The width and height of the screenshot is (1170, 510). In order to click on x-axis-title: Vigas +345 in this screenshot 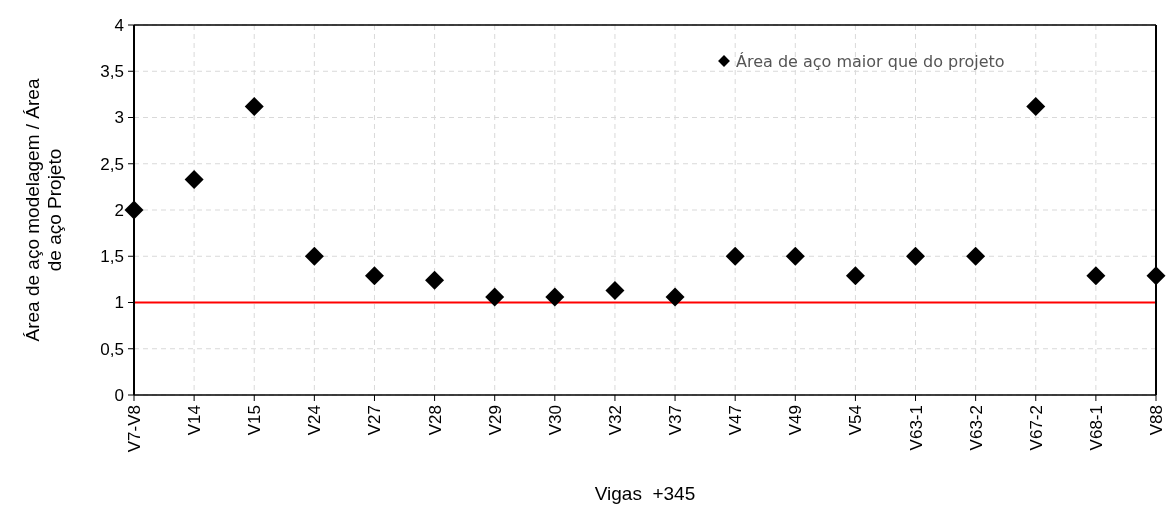, I will do `click(645, 493)`.